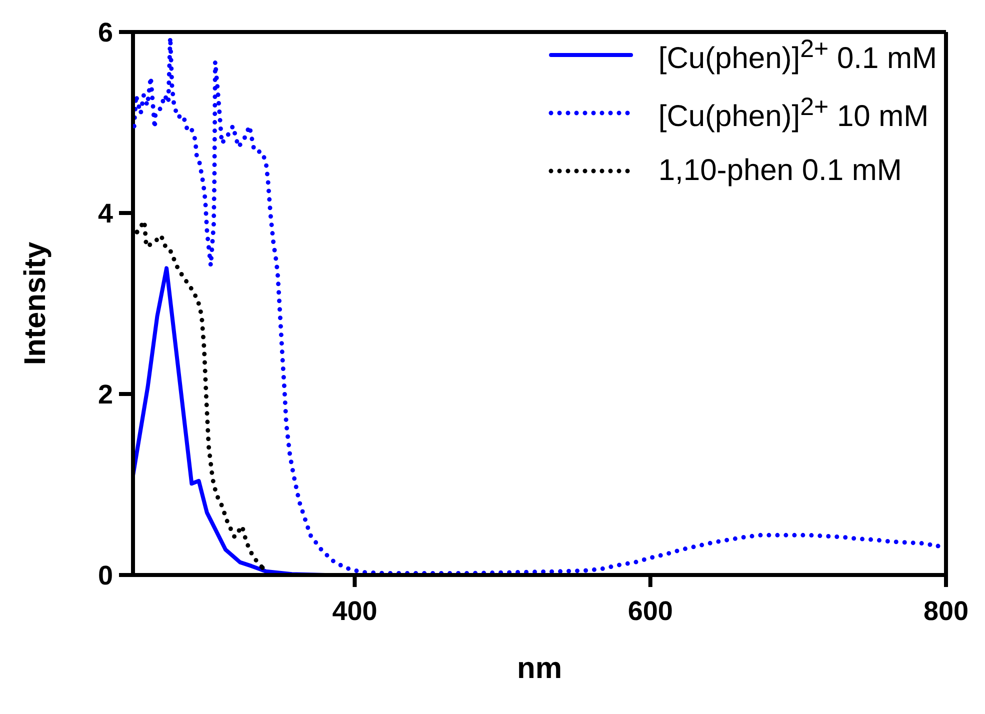  What do you see at coordinates (650, 611) in the screenshot?
I see `x-tick-label: 600` at bounding box center [650, 611].